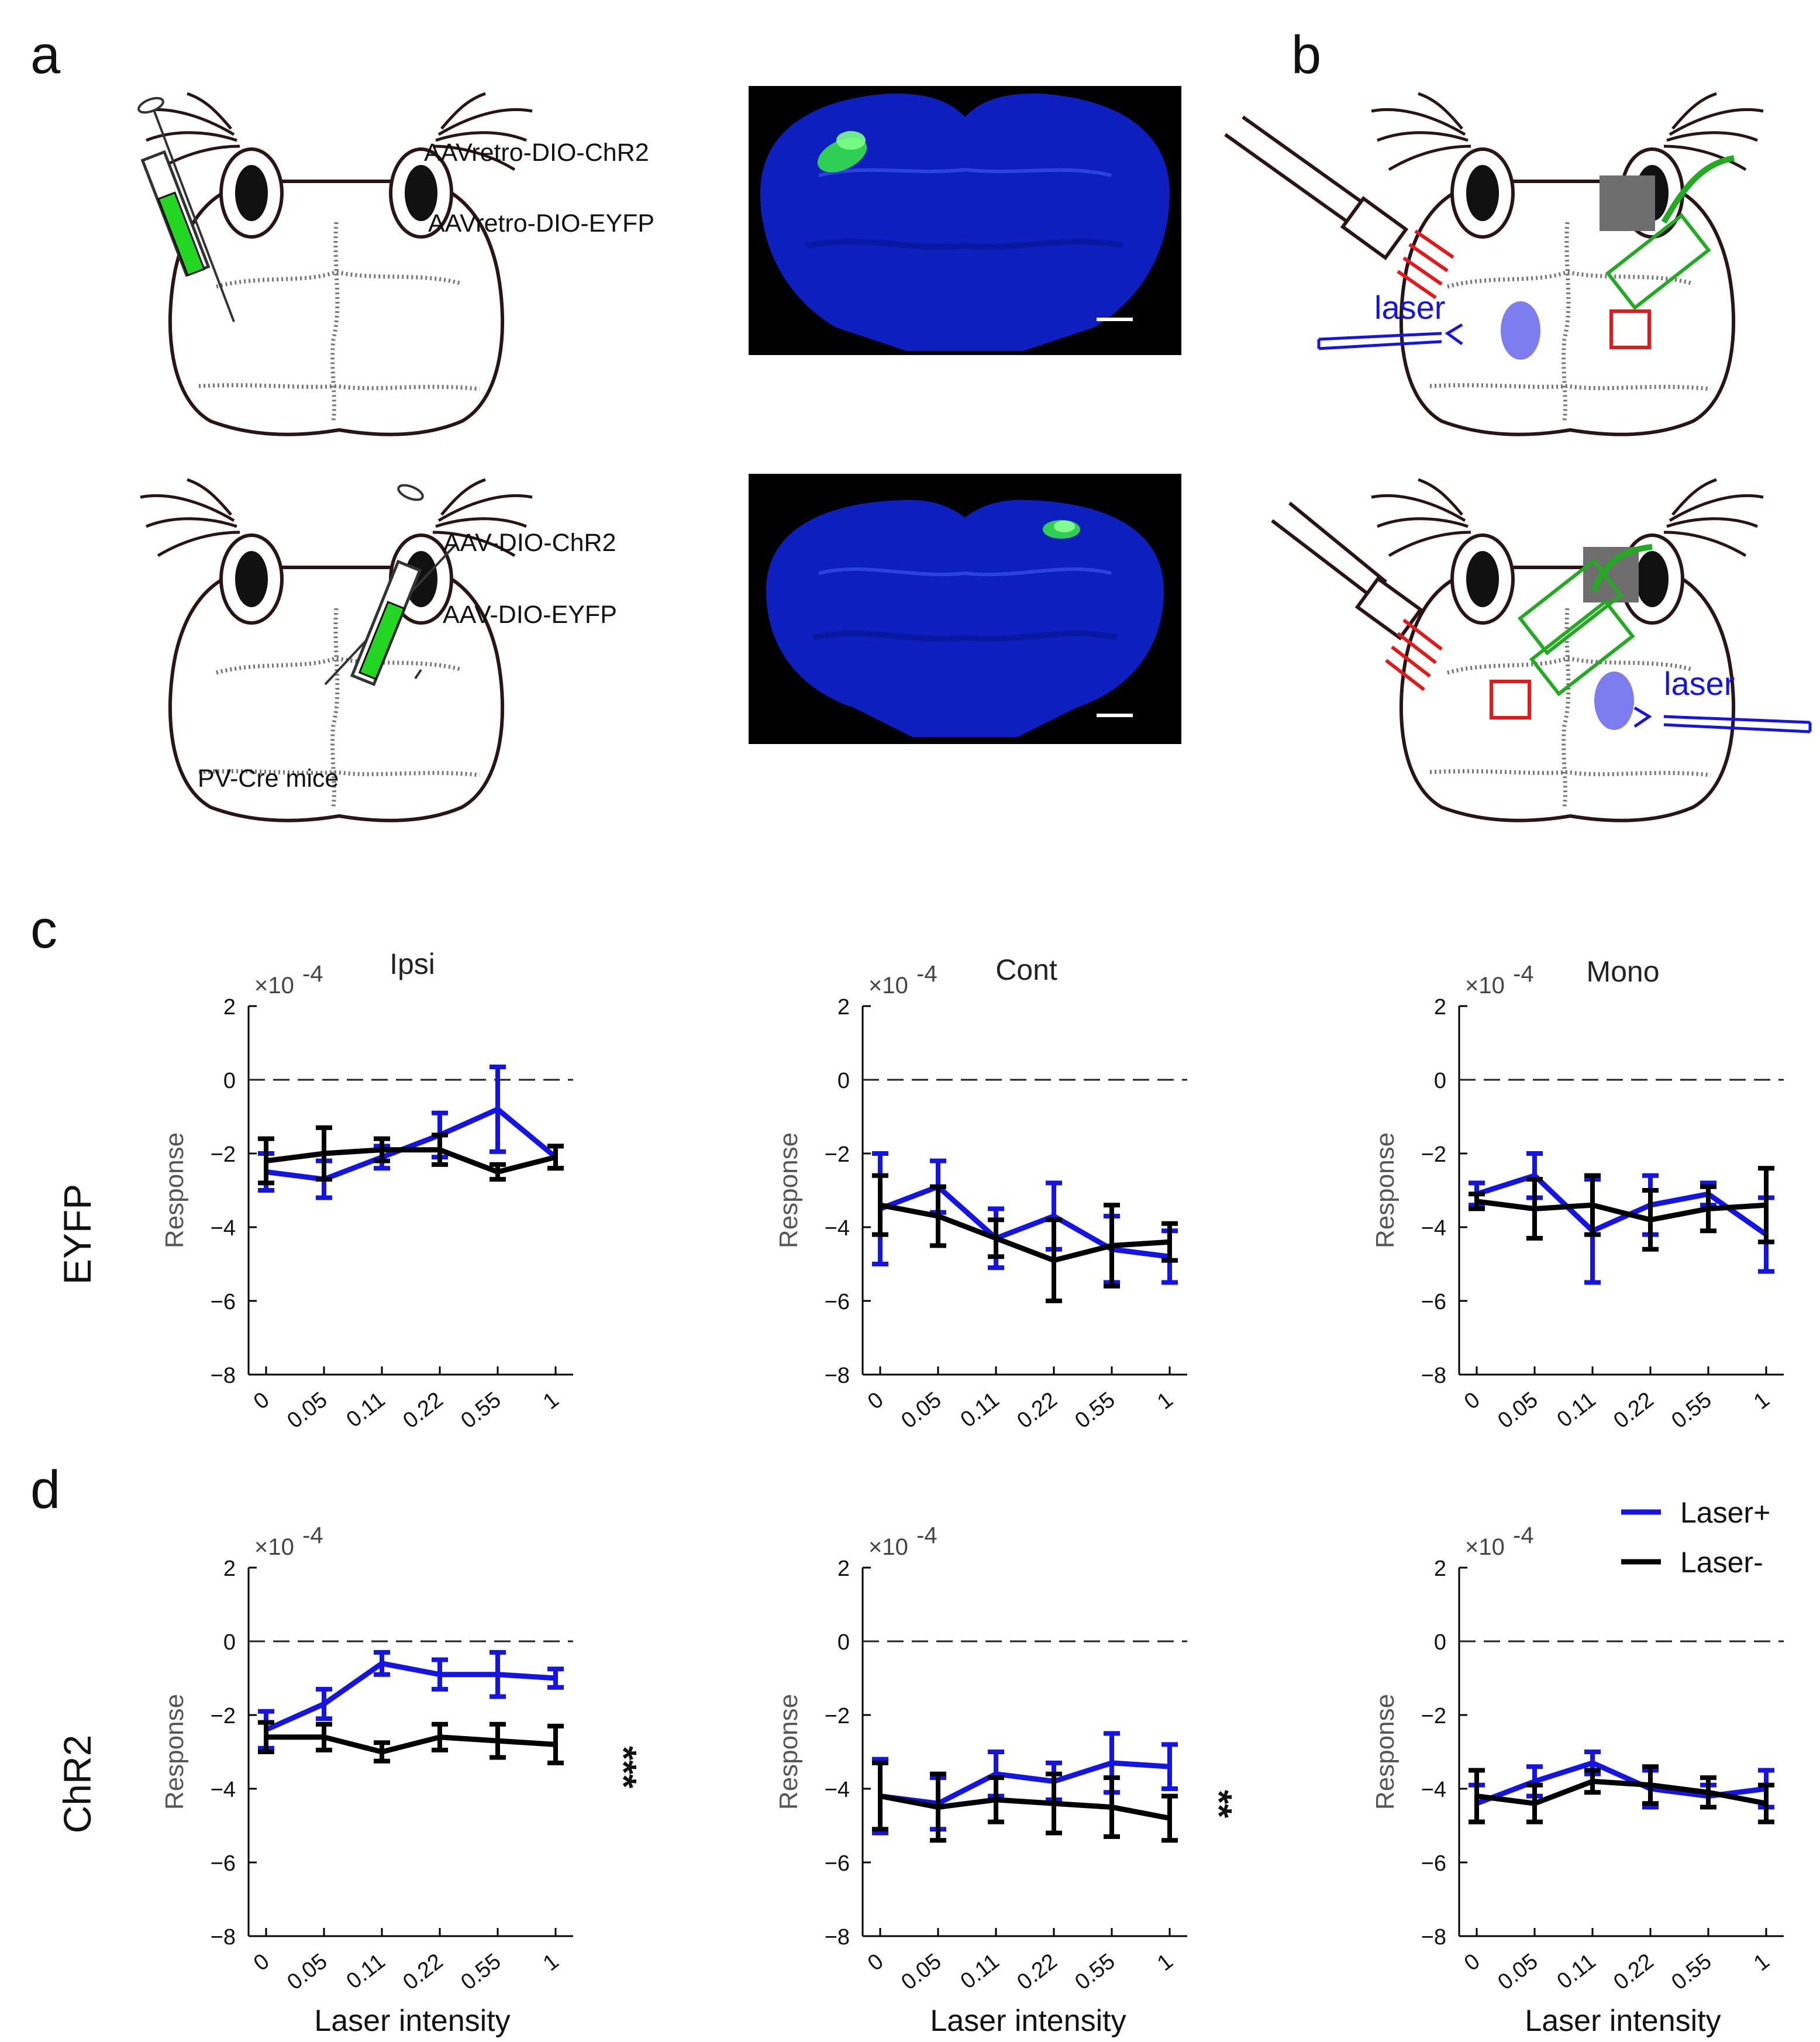 The height and width of the screenshot is (2042, 1820). I want to click on x-tick-label-d-mono: 0.22, so click(1633, 1972).